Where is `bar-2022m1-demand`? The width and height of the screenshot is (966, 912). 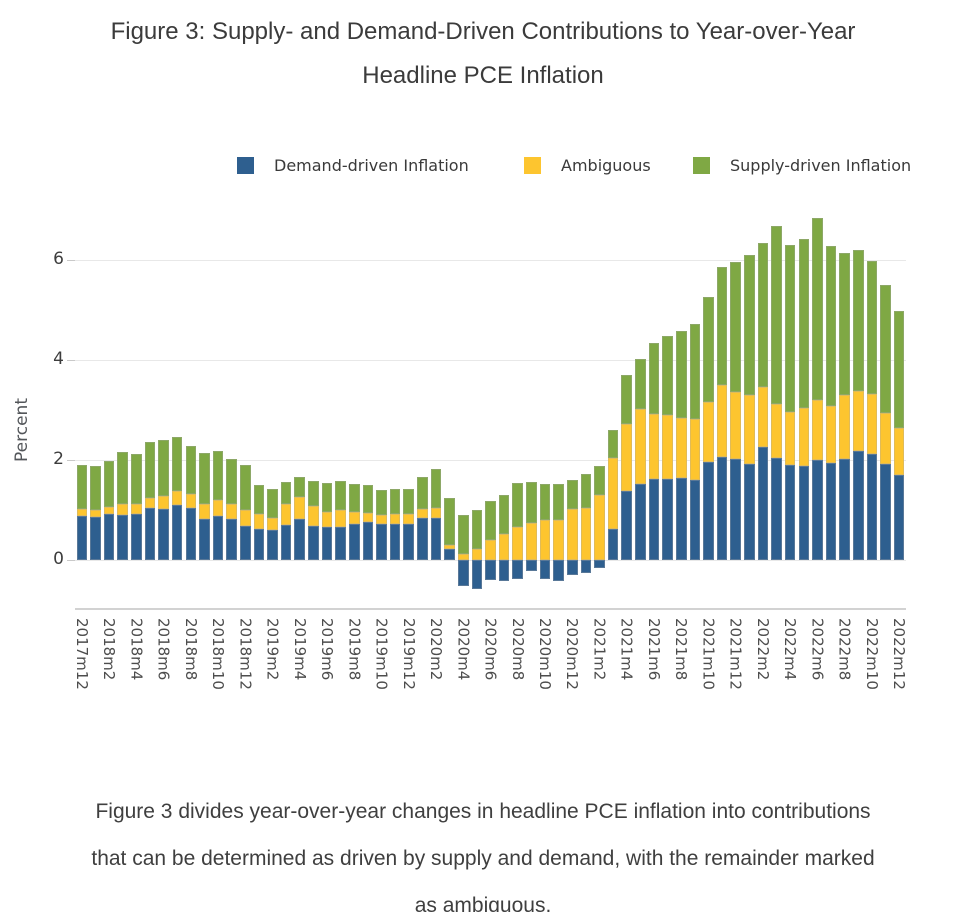
bar-2022m1-demand is located at coordinates (749, 511).